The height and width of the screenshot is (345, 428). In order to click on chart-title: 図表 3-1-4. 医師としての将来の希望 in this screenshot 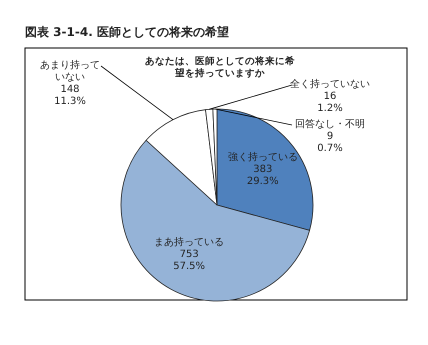, I will do `click(127, 32)`.